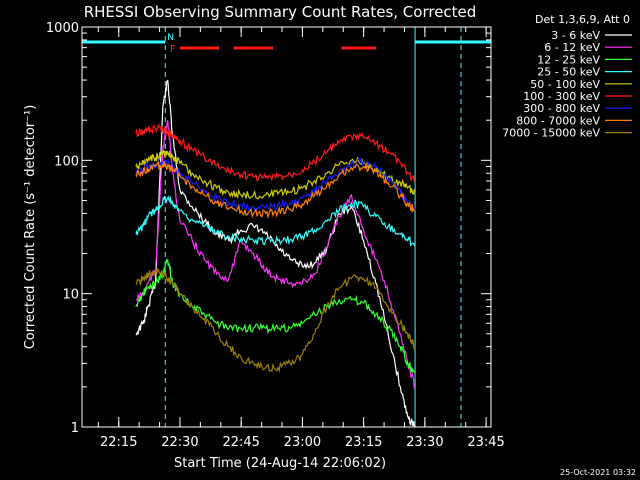 Image resolution: width=640 pixels, height=480 pixels. I want to click on legend-label-7: 800 - 7000 keV, so click(558, 120).